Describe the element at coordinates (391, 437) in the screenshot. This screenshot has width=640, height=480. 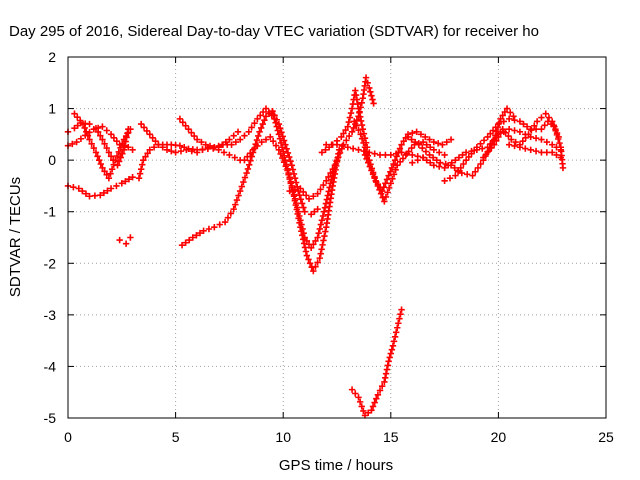
I see `x-tick-label: 15` at that location.